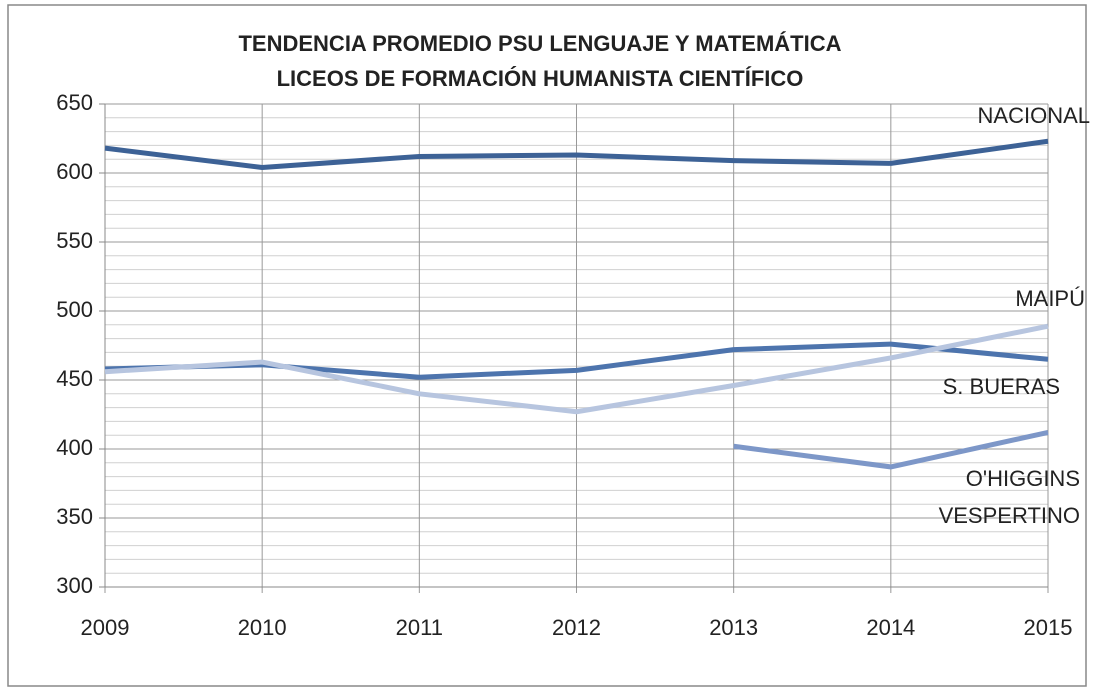 Image resolution: width=1094 pixels, height=691 pixels. What do you see at coordinates (419, 627) in the screenshot?
I see `x-tick-label: 2011` at bounding box center [419, 627].